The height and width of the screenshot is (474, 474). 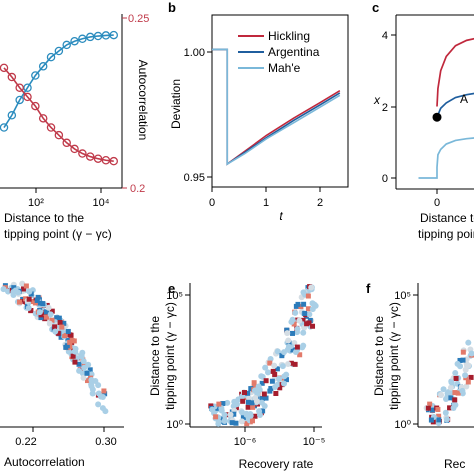 I want to click on panel-b-plot, so click(x=276, y=107).